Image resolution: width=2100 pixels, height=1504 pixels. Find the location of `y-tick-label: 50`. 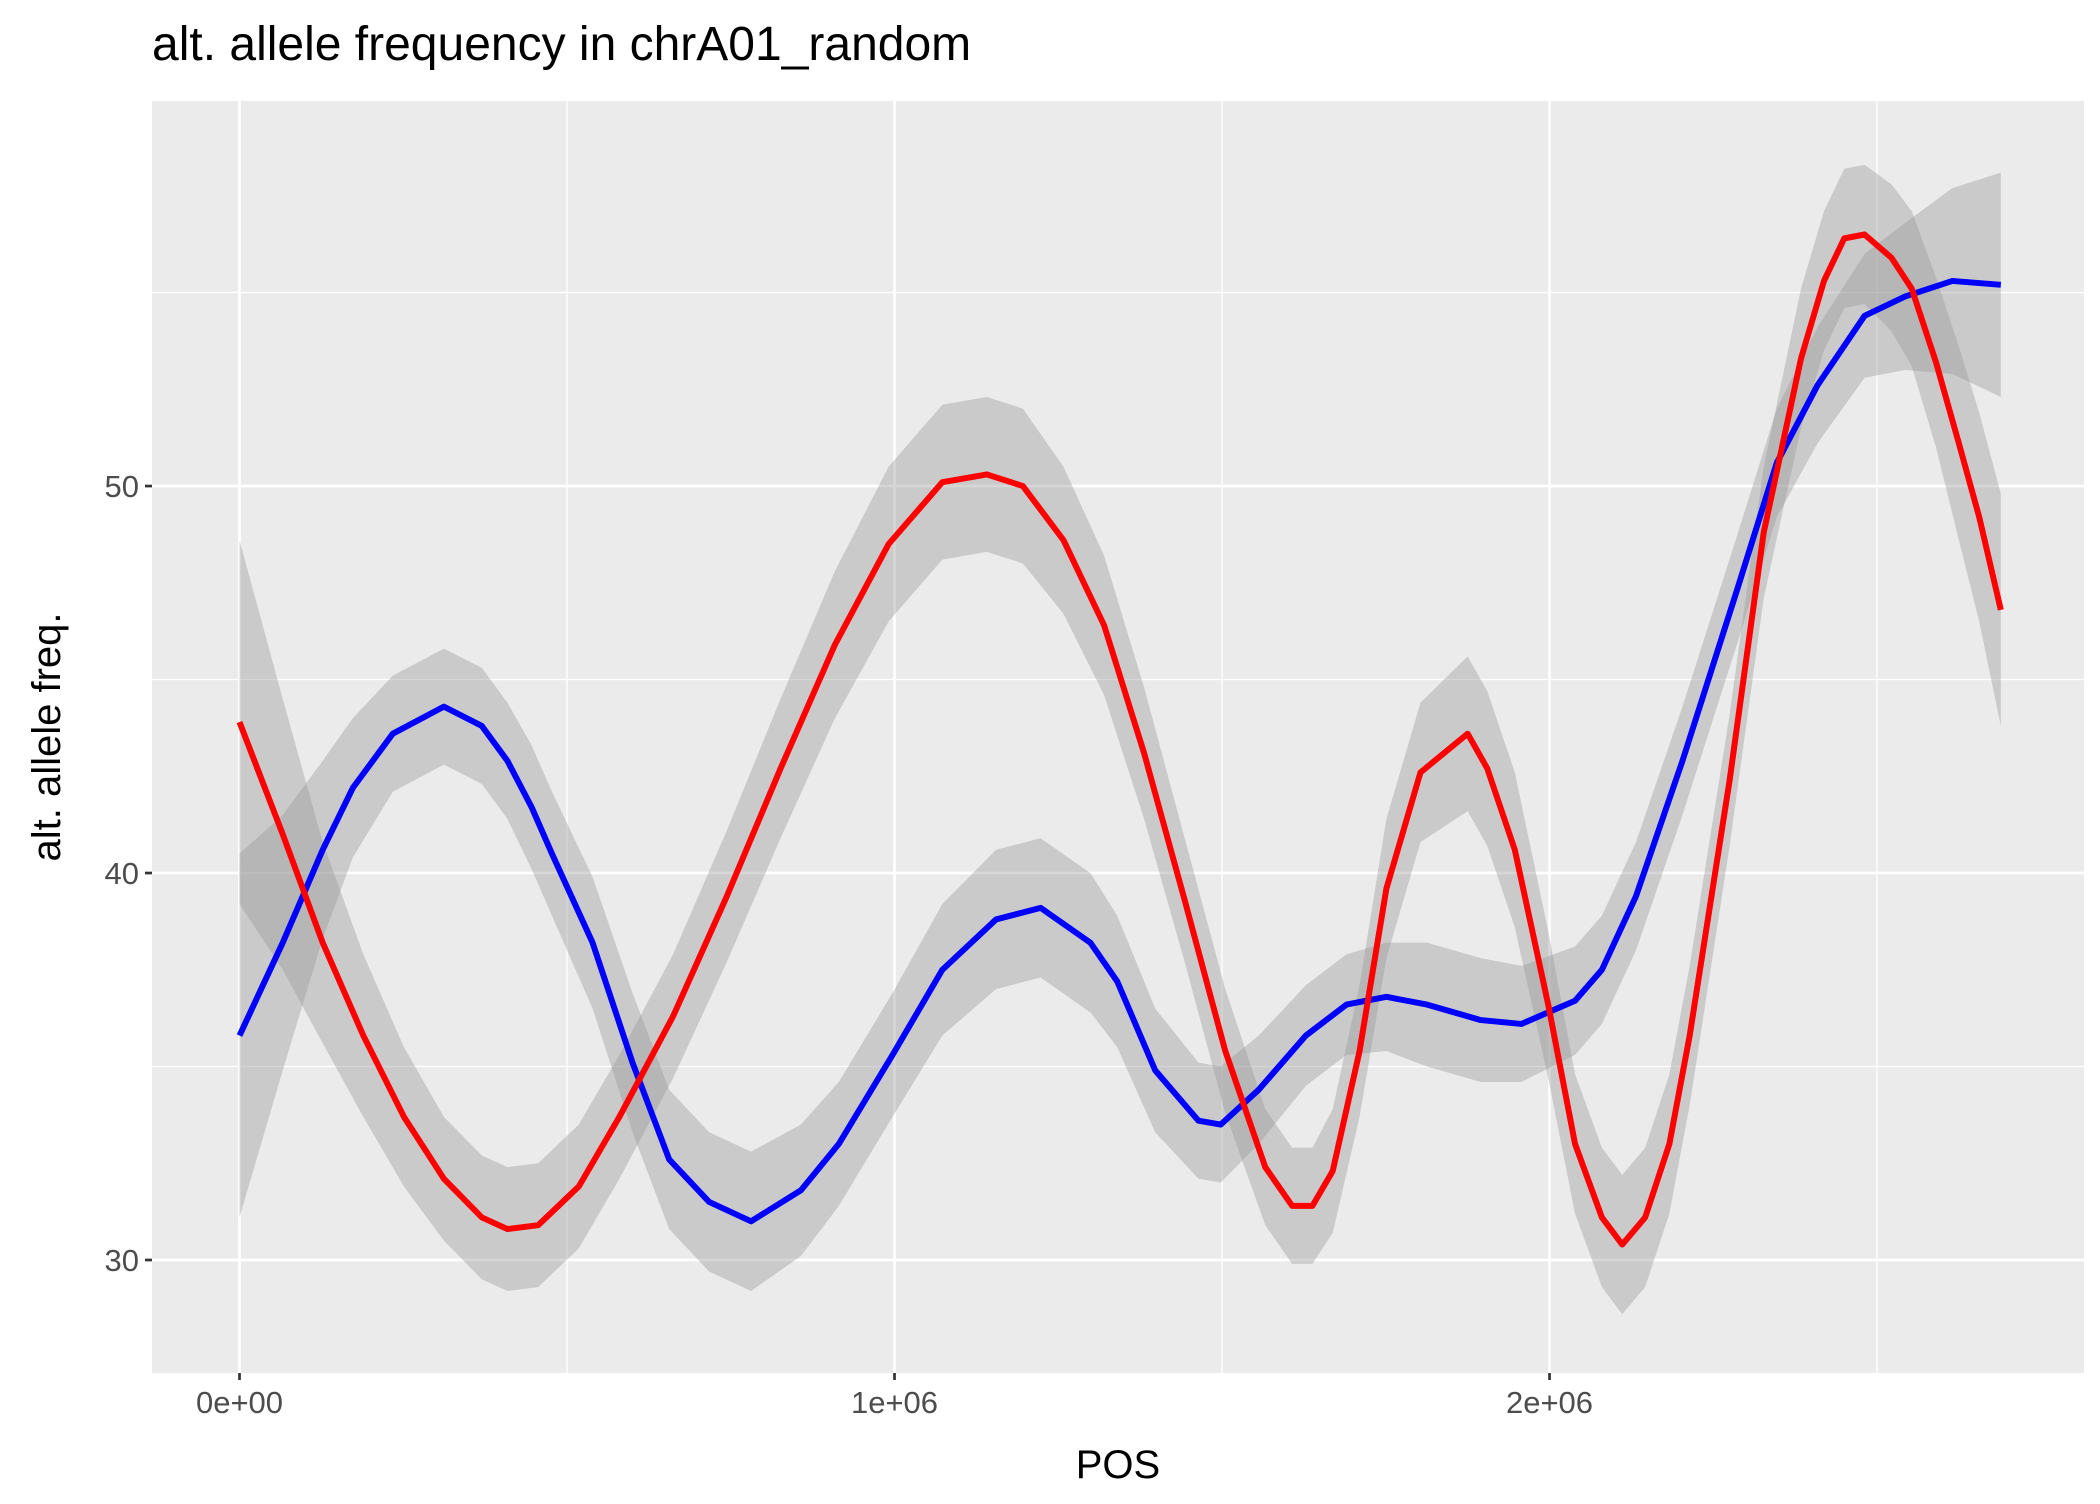

y-tick-label: 50 is located at coordinates (122, 486).